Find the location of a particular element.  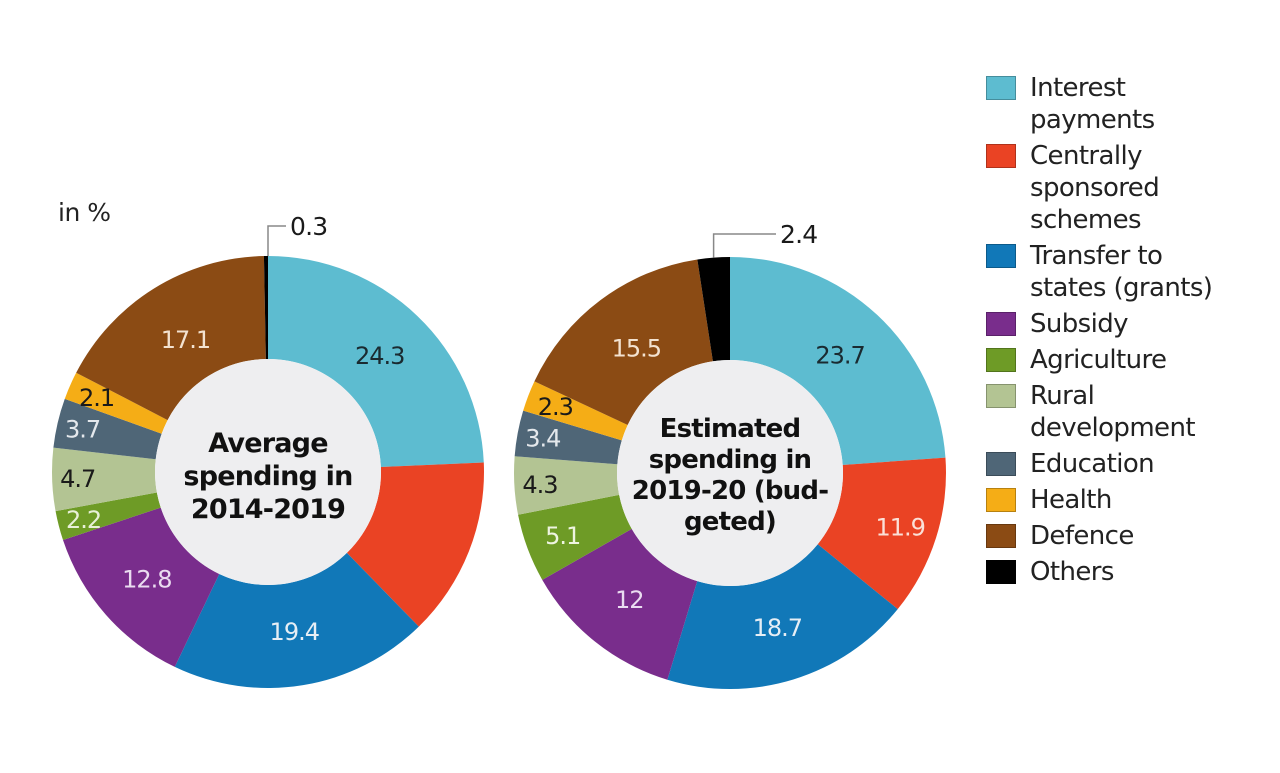

slice-label-transfer: 19.4 is located at coordinates (294, 632).